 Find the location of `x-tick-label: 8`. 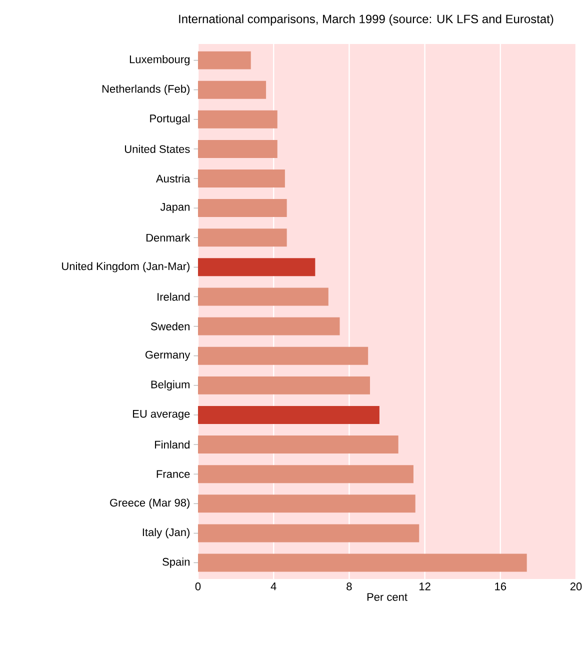

x-tick-label: 8 is located at coordinates (349, 586).